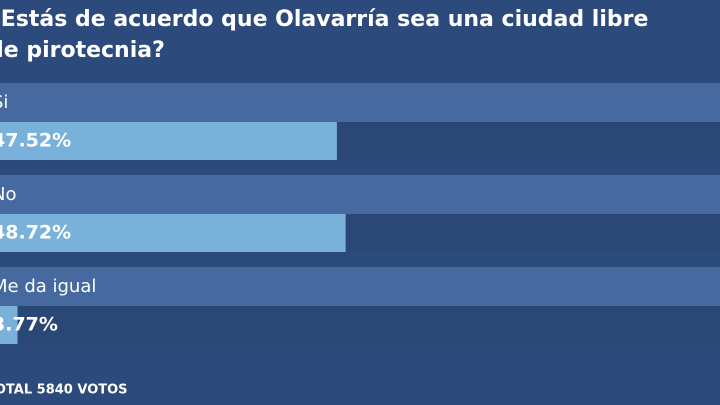 The width and height of the screenshot is (720, 405). What do you see at coordinates (64, 390) in the screenshot?
I see `total-votes: TOTAL 5840 VOTOS` at bounding box center [64, 390].